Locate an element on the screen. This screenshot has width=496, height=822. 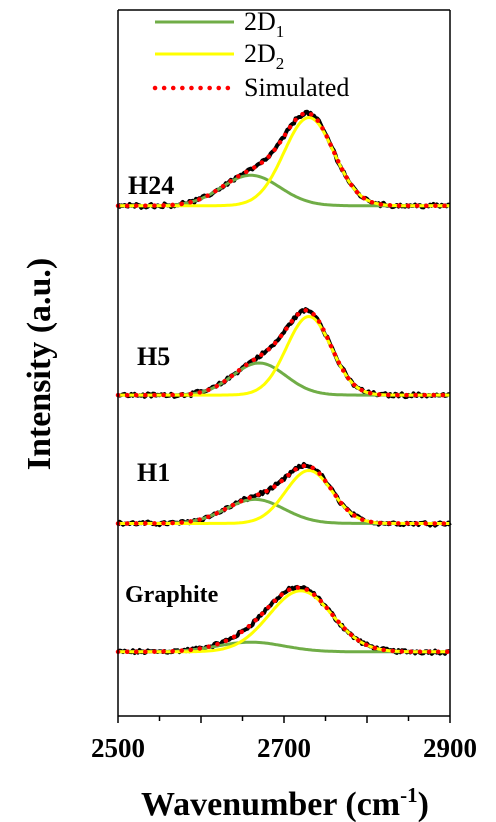
legend-label-2: Simulated is located at coordinates (296, 87).